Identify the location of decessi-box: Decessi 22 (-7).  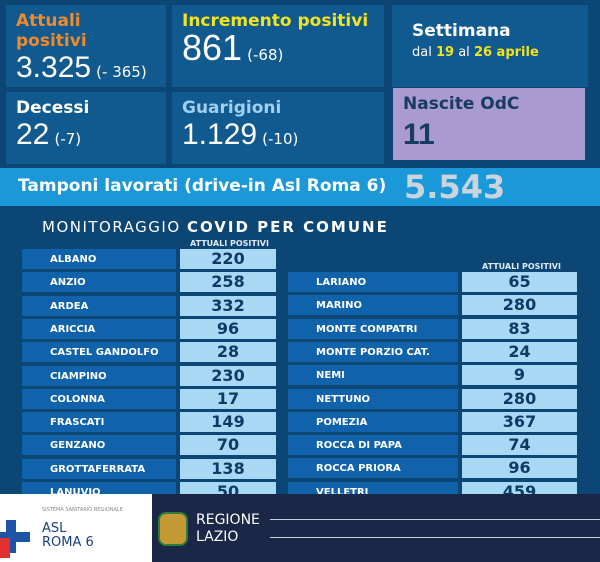
(86, 128).